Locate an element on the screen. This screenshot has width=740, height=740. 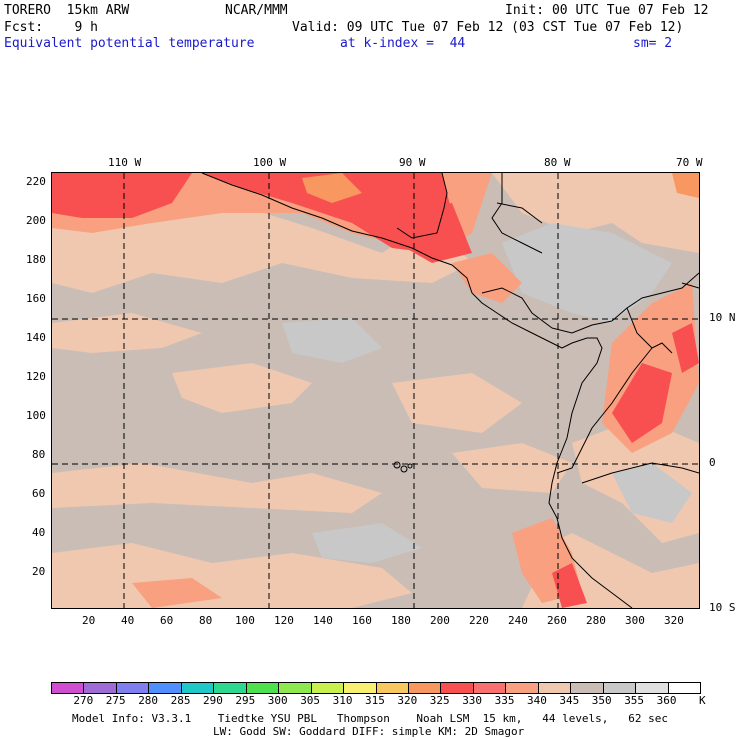
x-tick: 220 is located at coordinates (479, 620).